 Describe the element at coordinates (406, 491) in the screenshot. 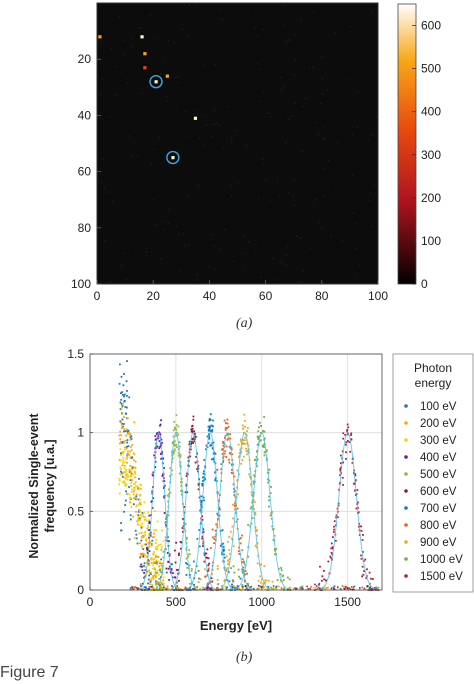

I see `legend-marker-600-eV` at that location.